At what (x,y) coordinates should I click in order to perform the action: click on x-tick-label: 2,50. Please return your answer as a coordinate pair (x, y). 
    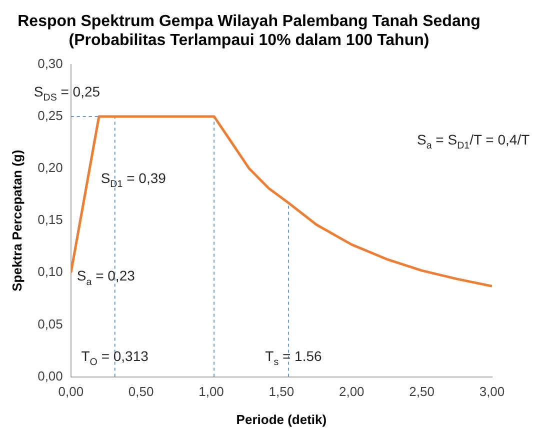
    Looking at the image, I should click on (421, 392).